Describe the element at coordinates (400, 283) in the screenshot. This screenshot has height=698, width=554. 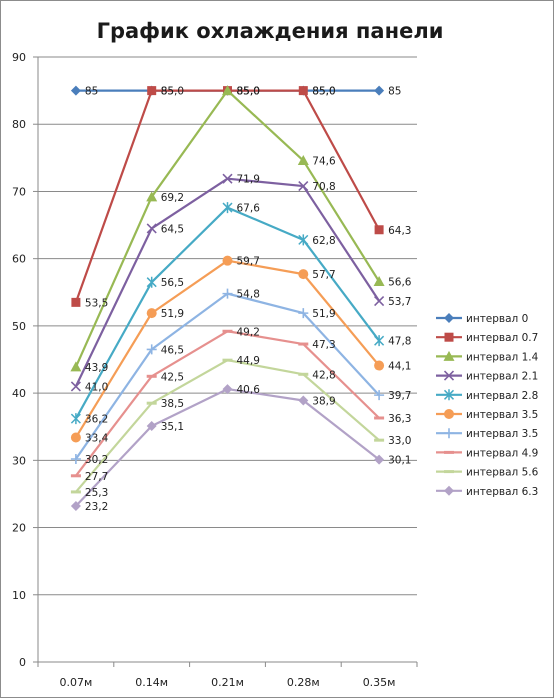
I see `data-label: 56,6` at that location.